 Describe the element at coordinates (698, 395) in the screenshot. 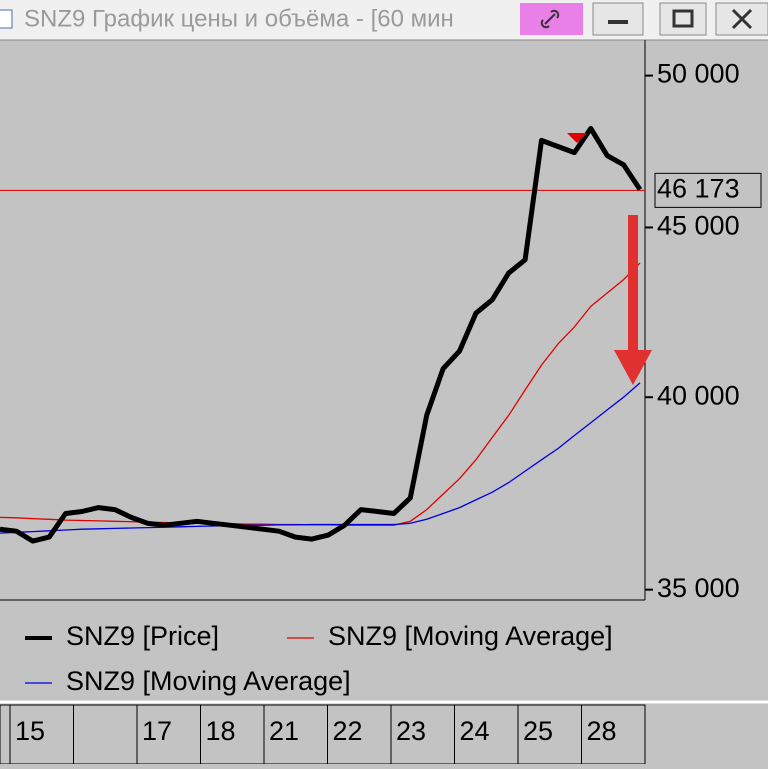

I see `y-tick-label: 40 000` at that location.